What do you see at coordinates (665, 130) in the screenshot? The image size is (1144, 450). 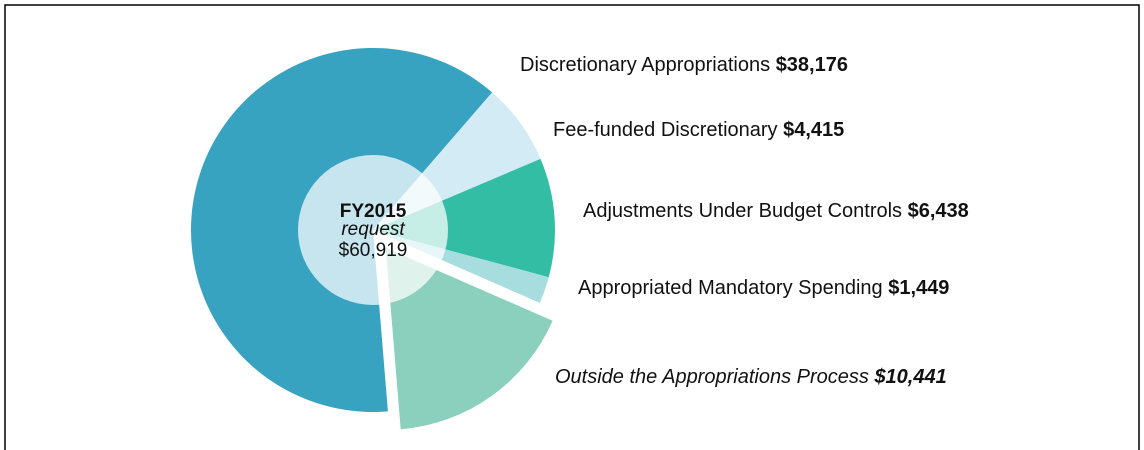 I see `label-name: Fee-funded Discretionary` at bounding box center [665, 130].